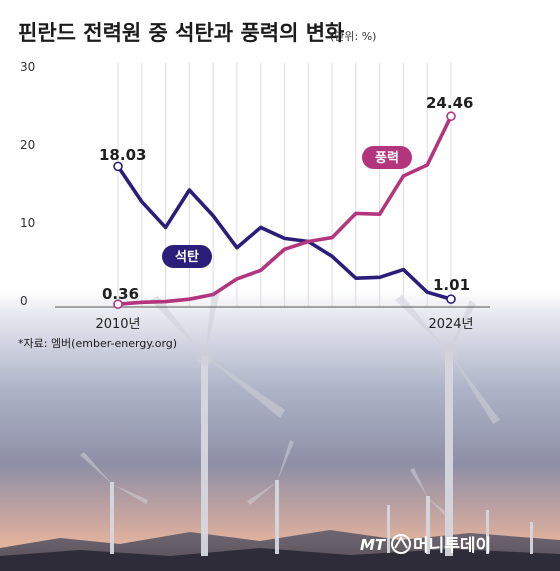 The image size is (560, 571). Describe the element at coordinates (284, 232) in the screenshot. I see `coal-series-line` at that location.